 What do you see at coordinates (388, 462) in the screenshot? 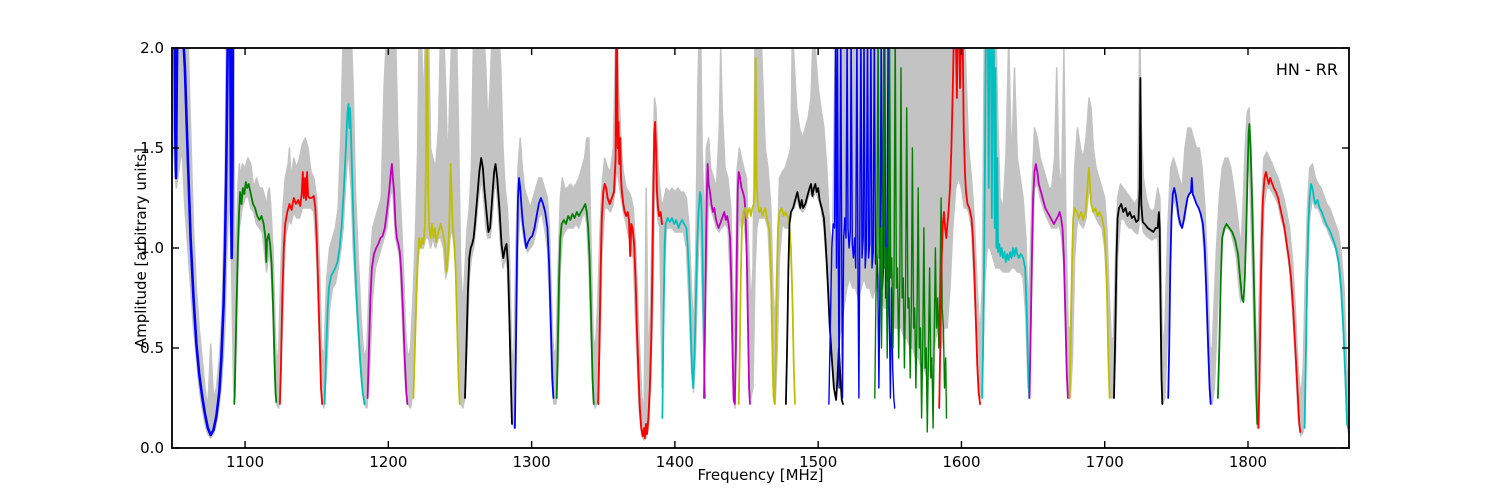
I see `x-tick-label: 1200` at bounding box center [388, 462].